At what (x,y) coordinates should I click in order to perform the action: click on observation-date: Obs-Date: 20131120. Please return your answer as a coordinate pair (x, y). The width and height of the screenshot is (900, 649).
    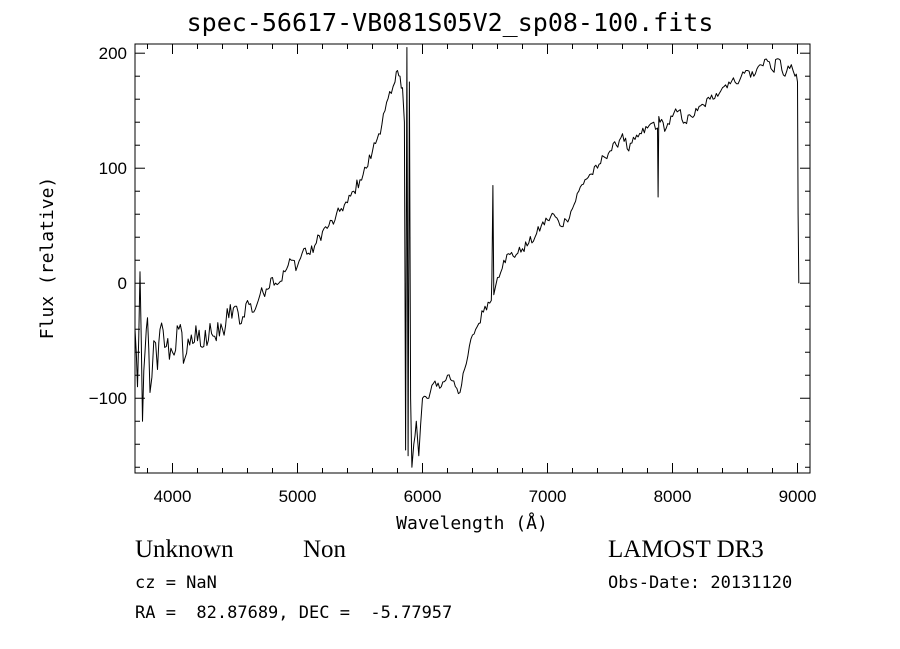
    Looking at the image, I should click on (700, 583).